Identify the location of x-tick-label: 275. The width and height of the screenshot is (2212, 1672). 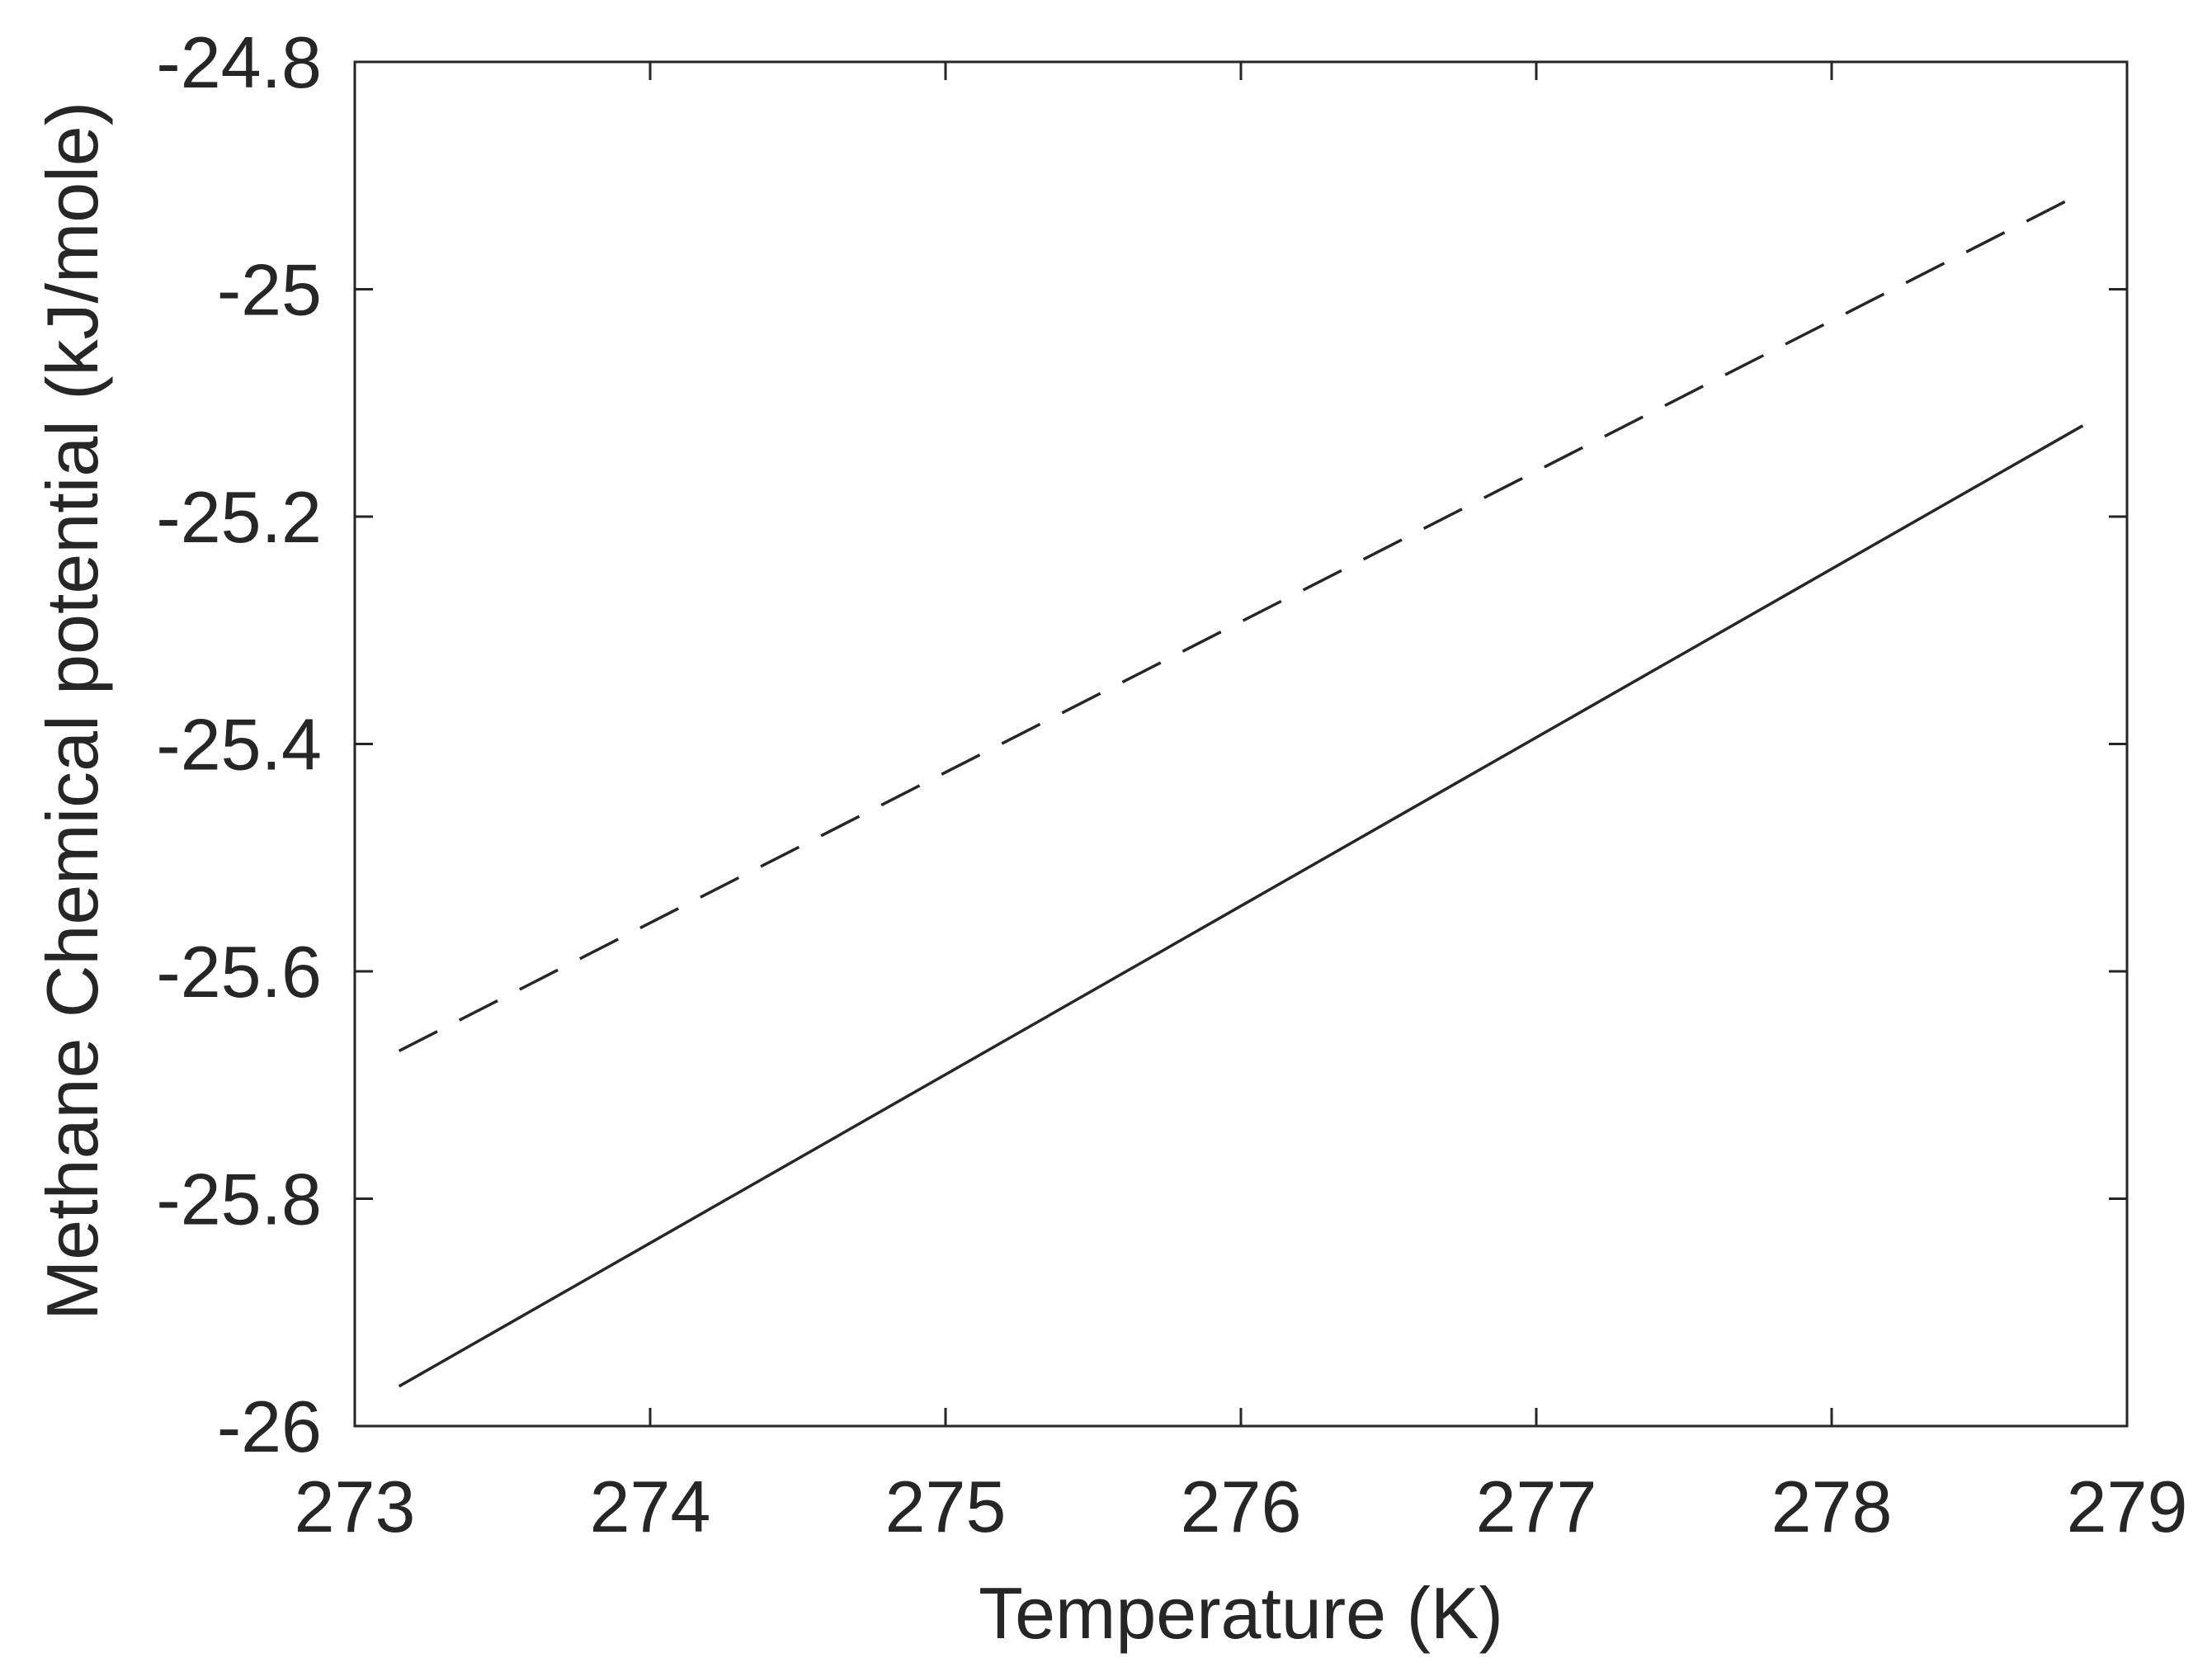
(946, 1506).